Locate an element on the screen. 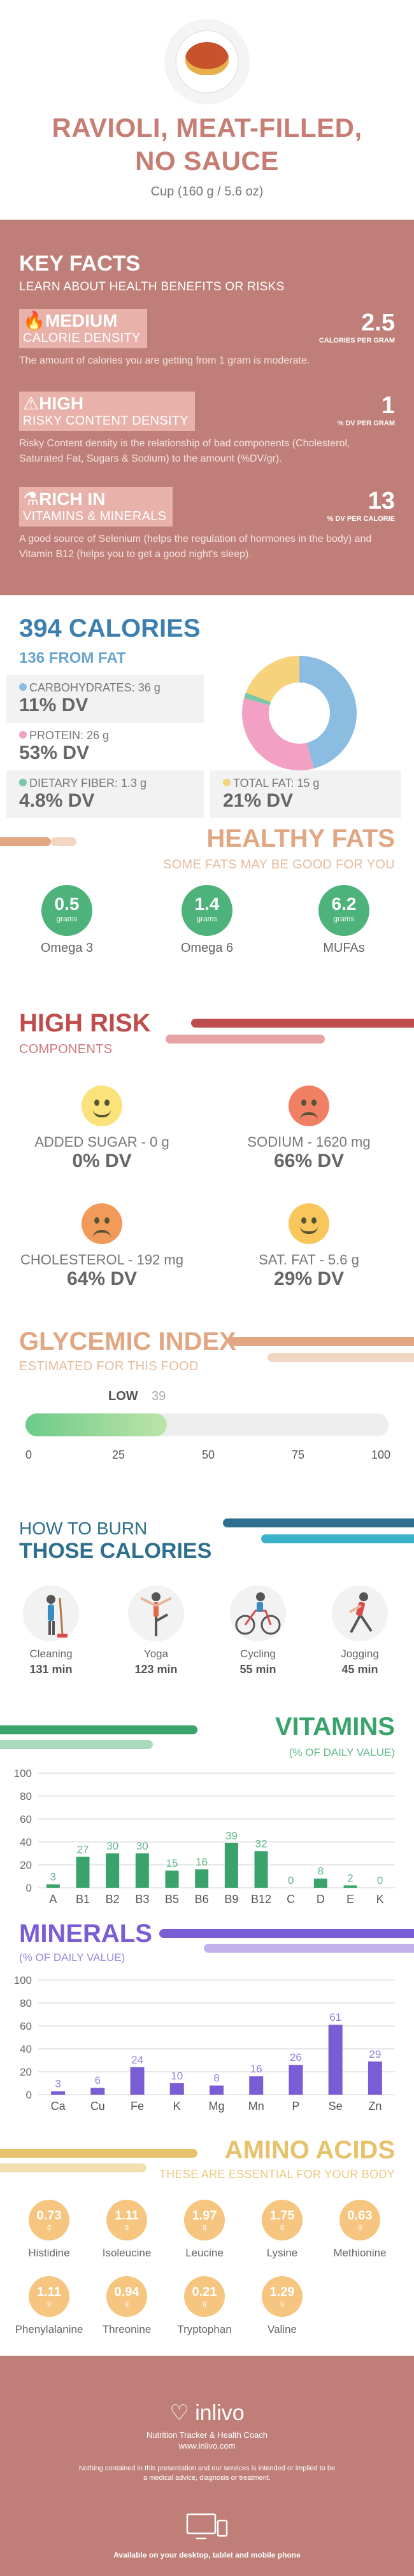  fat-omega3: 0.5 grams Omega 3 is located at coordinates (67, 920).